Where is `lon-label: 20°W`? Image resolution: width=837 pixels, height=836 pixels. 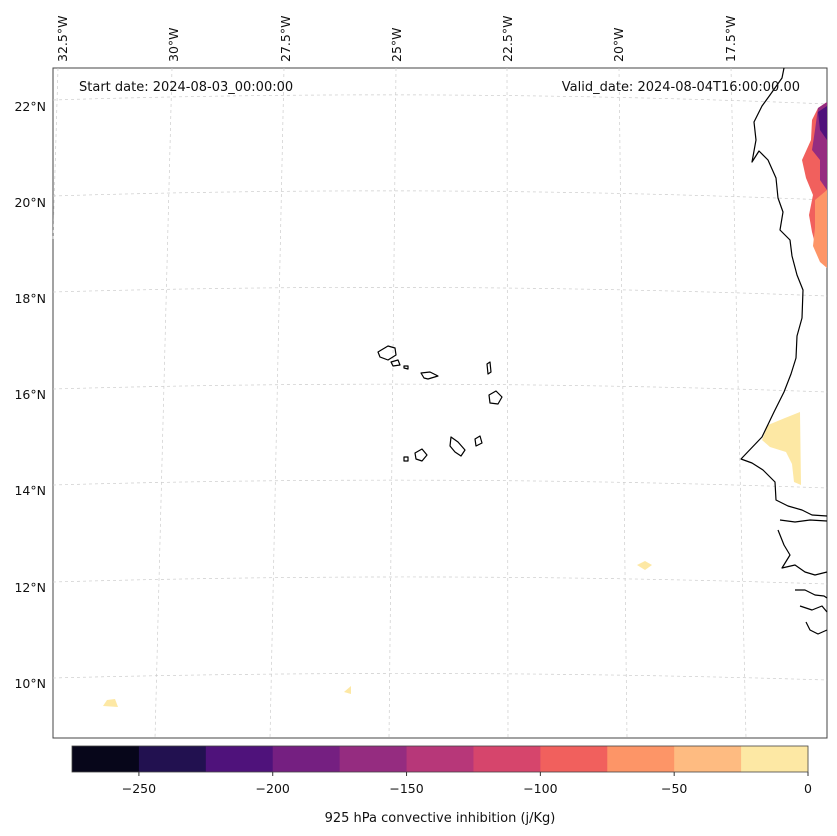 lon-label: 20°W is located at coordinates (618, 44).